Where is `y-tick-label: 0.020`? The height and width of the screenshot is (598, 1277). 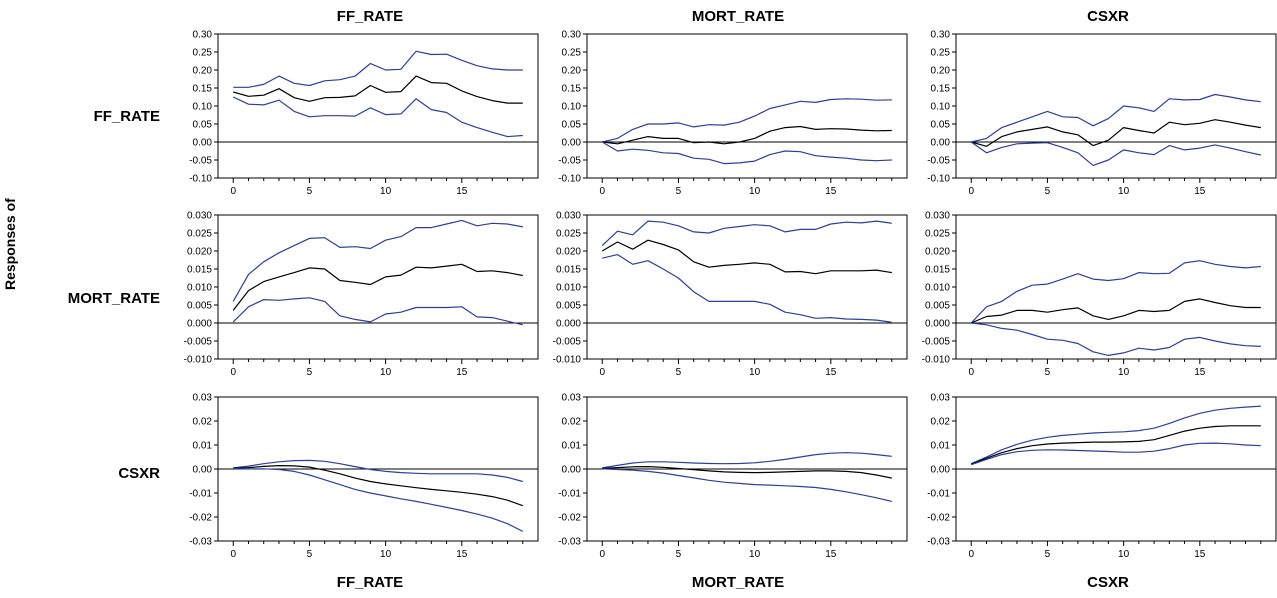 y-tick-label: 0.020 is located at coordinates (937, 252).